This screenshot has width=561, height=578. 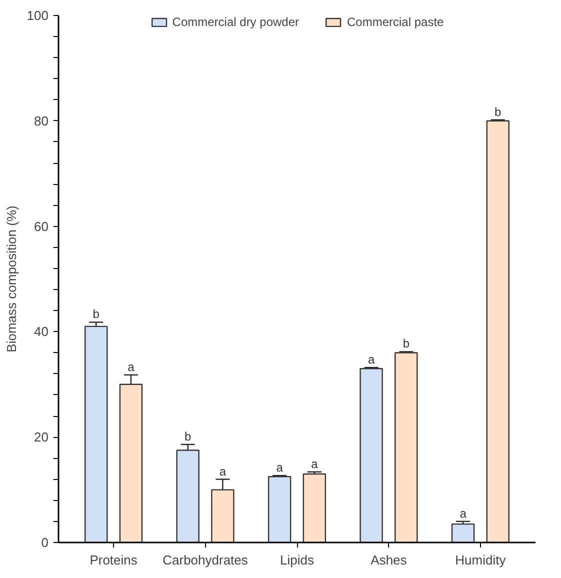 I want to click on y-tick-label: 40, so click(x=41, y=332).